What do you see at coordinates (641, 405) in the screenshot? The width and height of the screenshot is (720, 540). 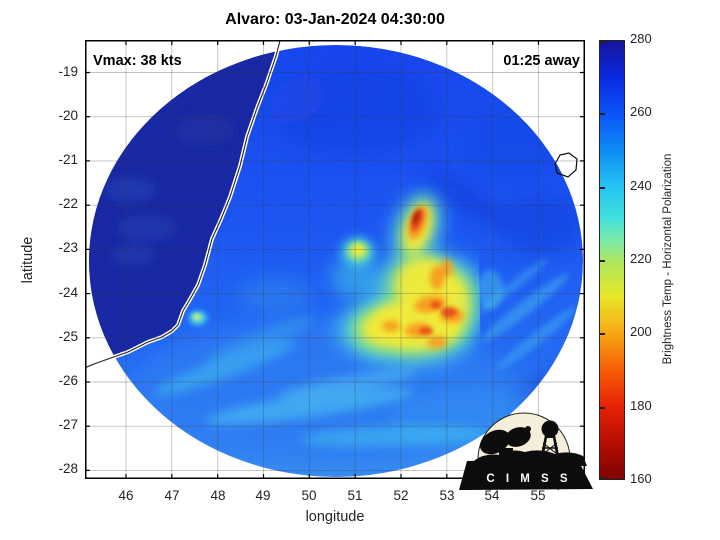 I see `colorbar-tick-label: 180` at bounding box center [641, 405].